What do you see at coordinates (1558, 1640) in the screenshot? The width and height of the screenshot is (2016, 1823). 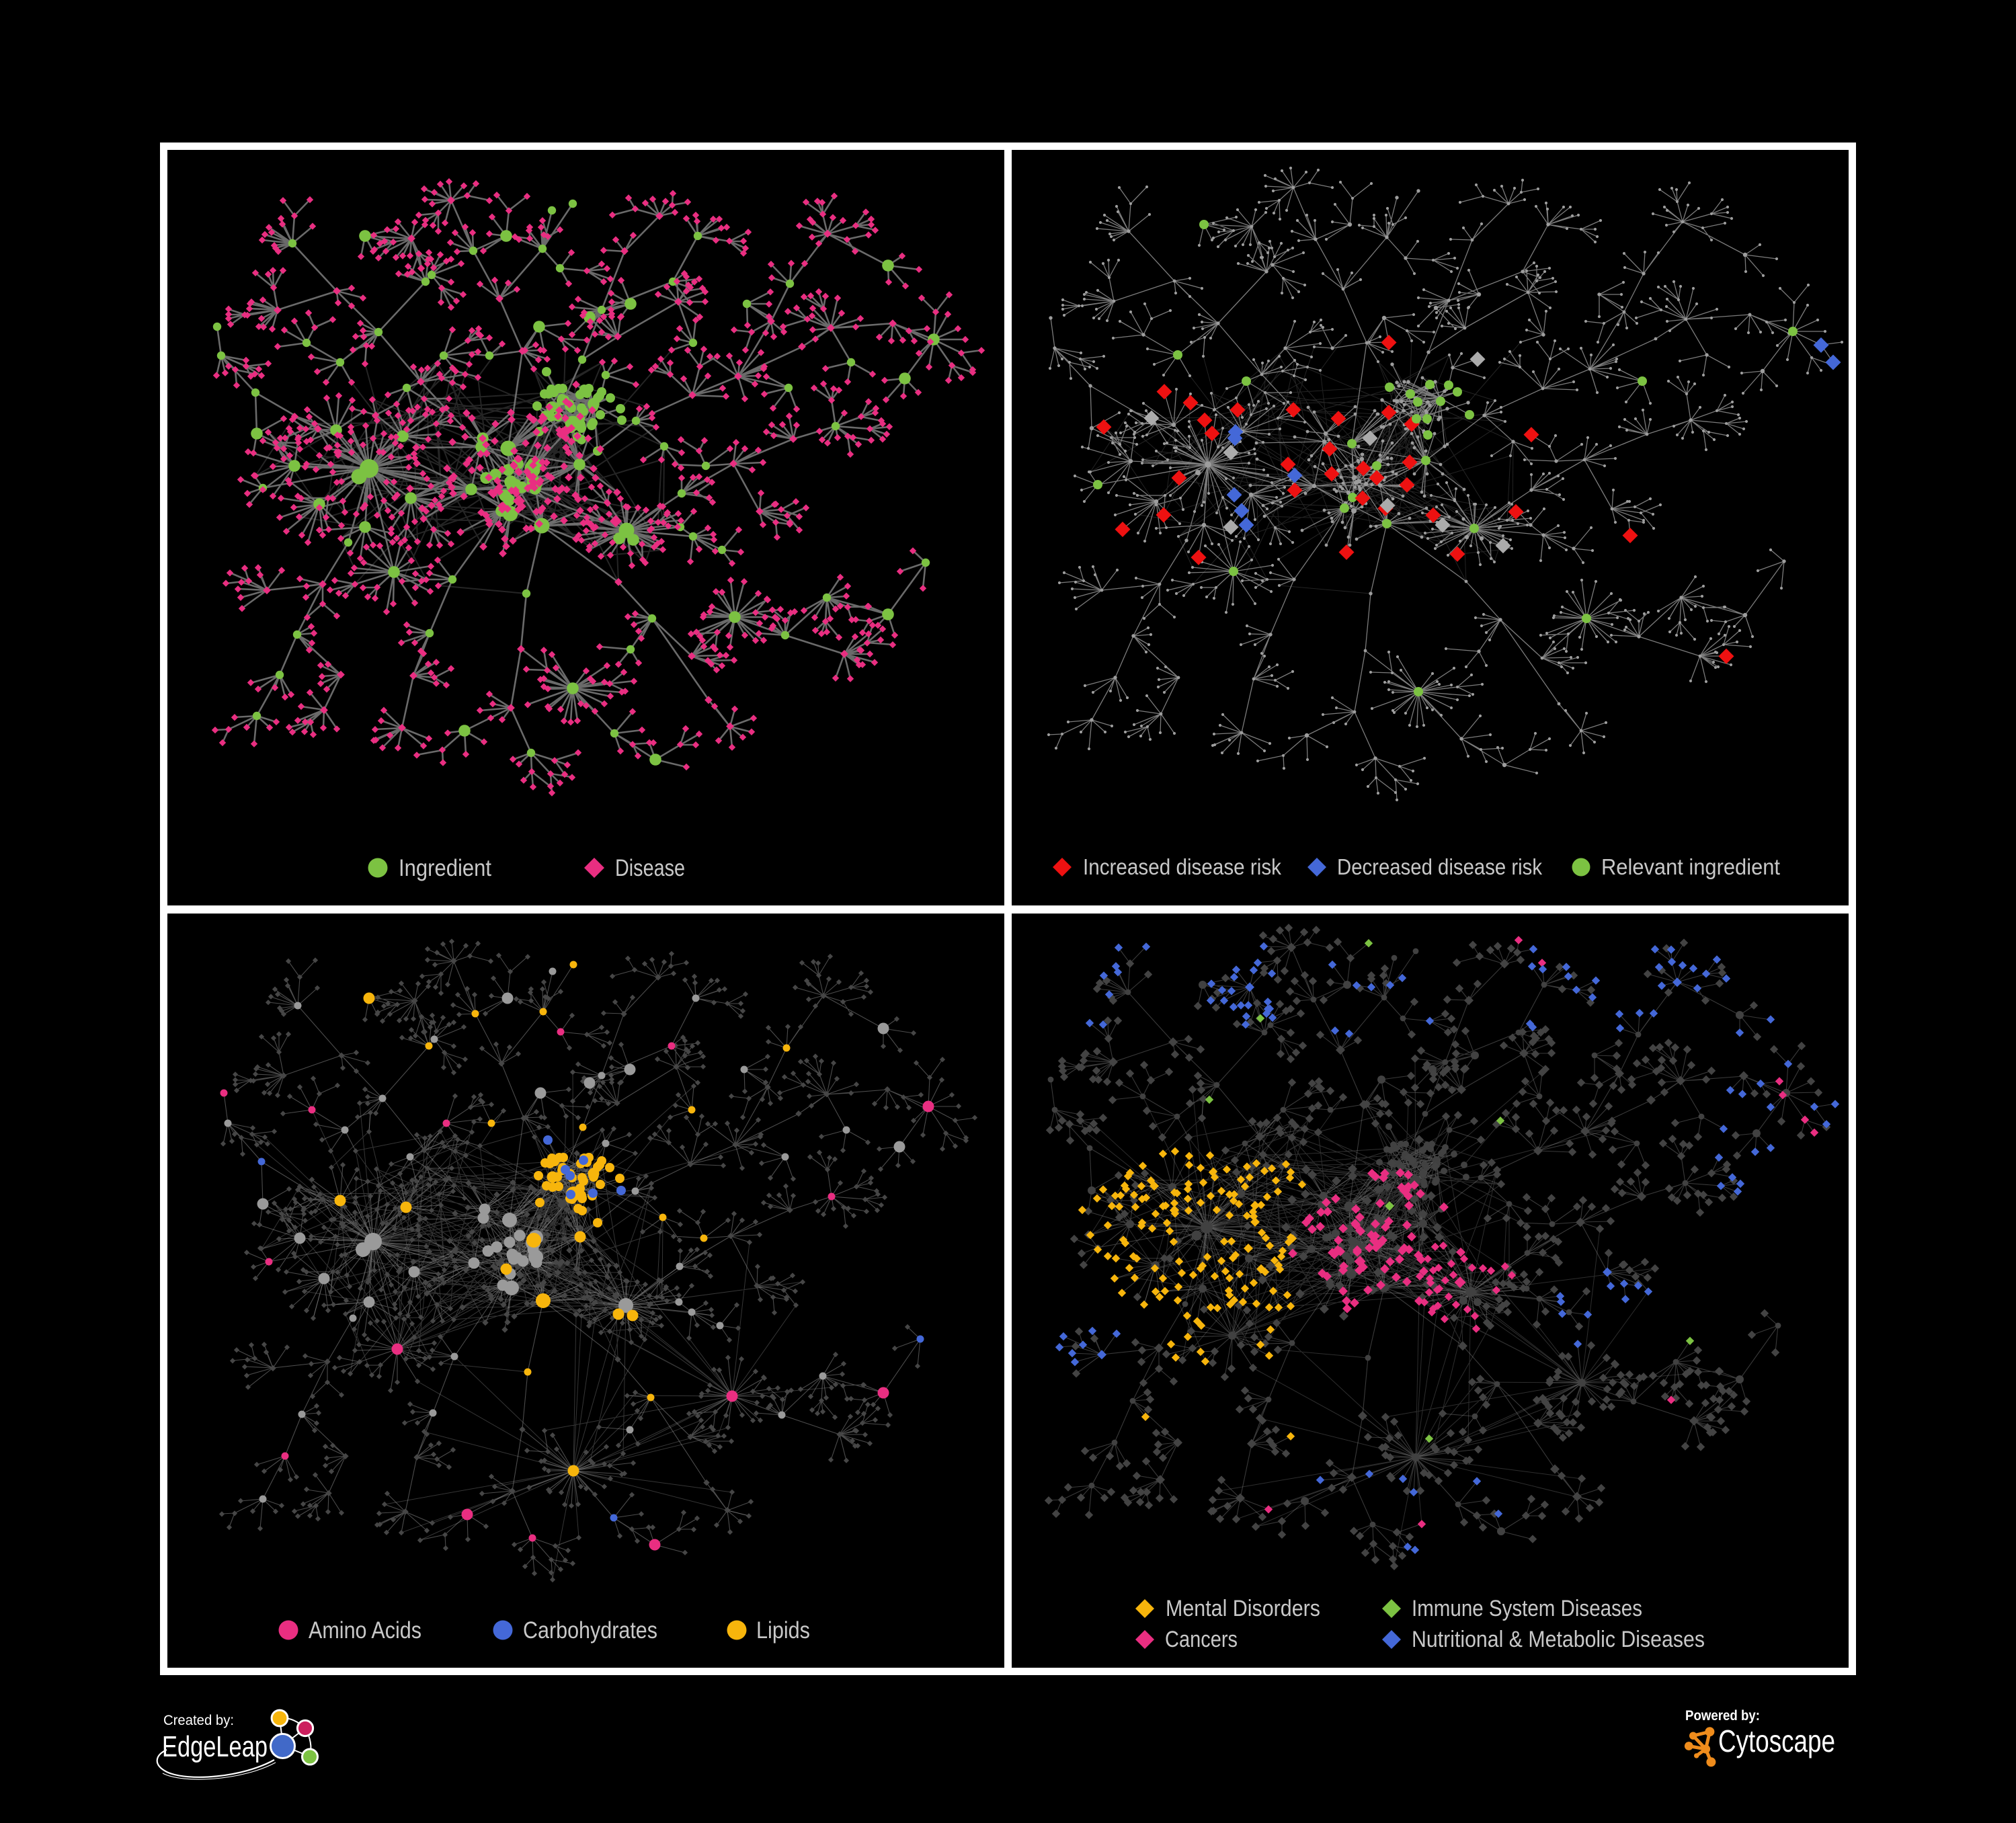 I see `svg-text:Nutritional & Metabolic Diseas: Nutritional & Metabolic Diseases` at bounding box center [1558, 1640].